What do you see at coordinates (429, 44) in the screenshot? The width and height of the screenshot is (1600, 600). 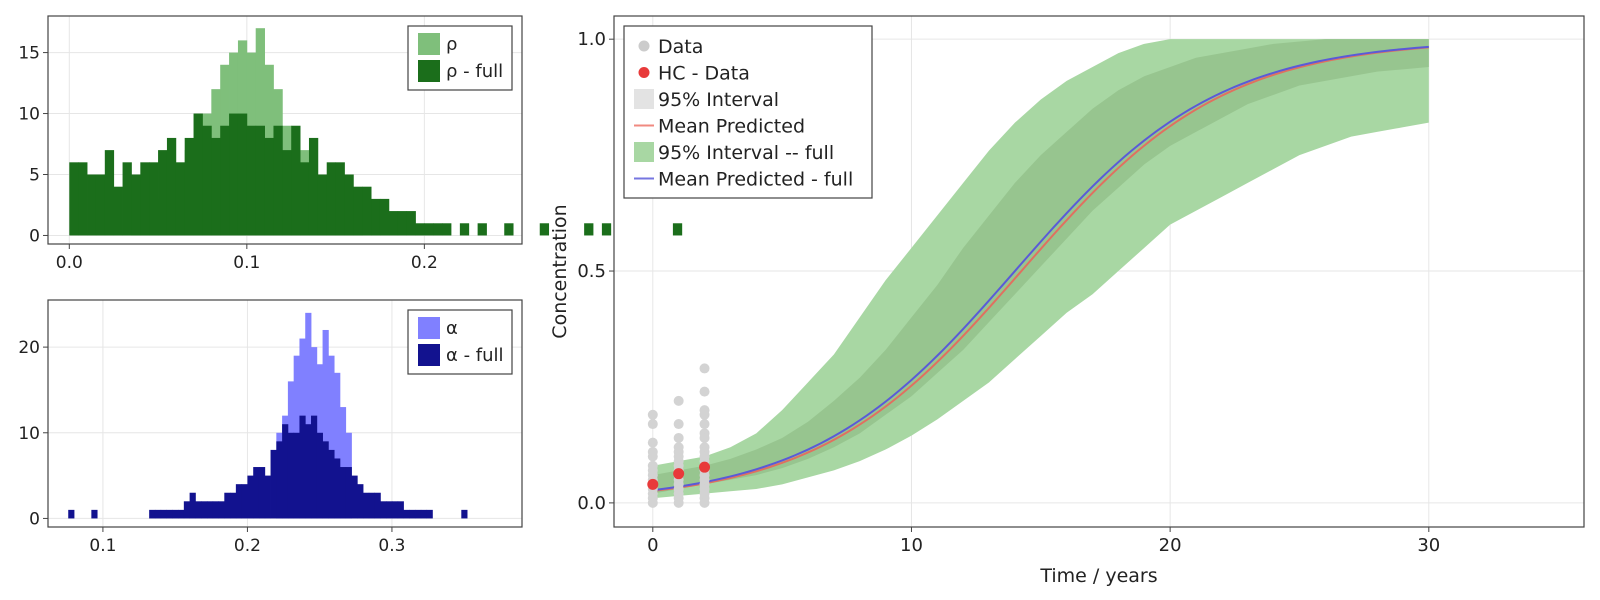 I see `rho-legend-swatch` at bounding box center [429, 44].